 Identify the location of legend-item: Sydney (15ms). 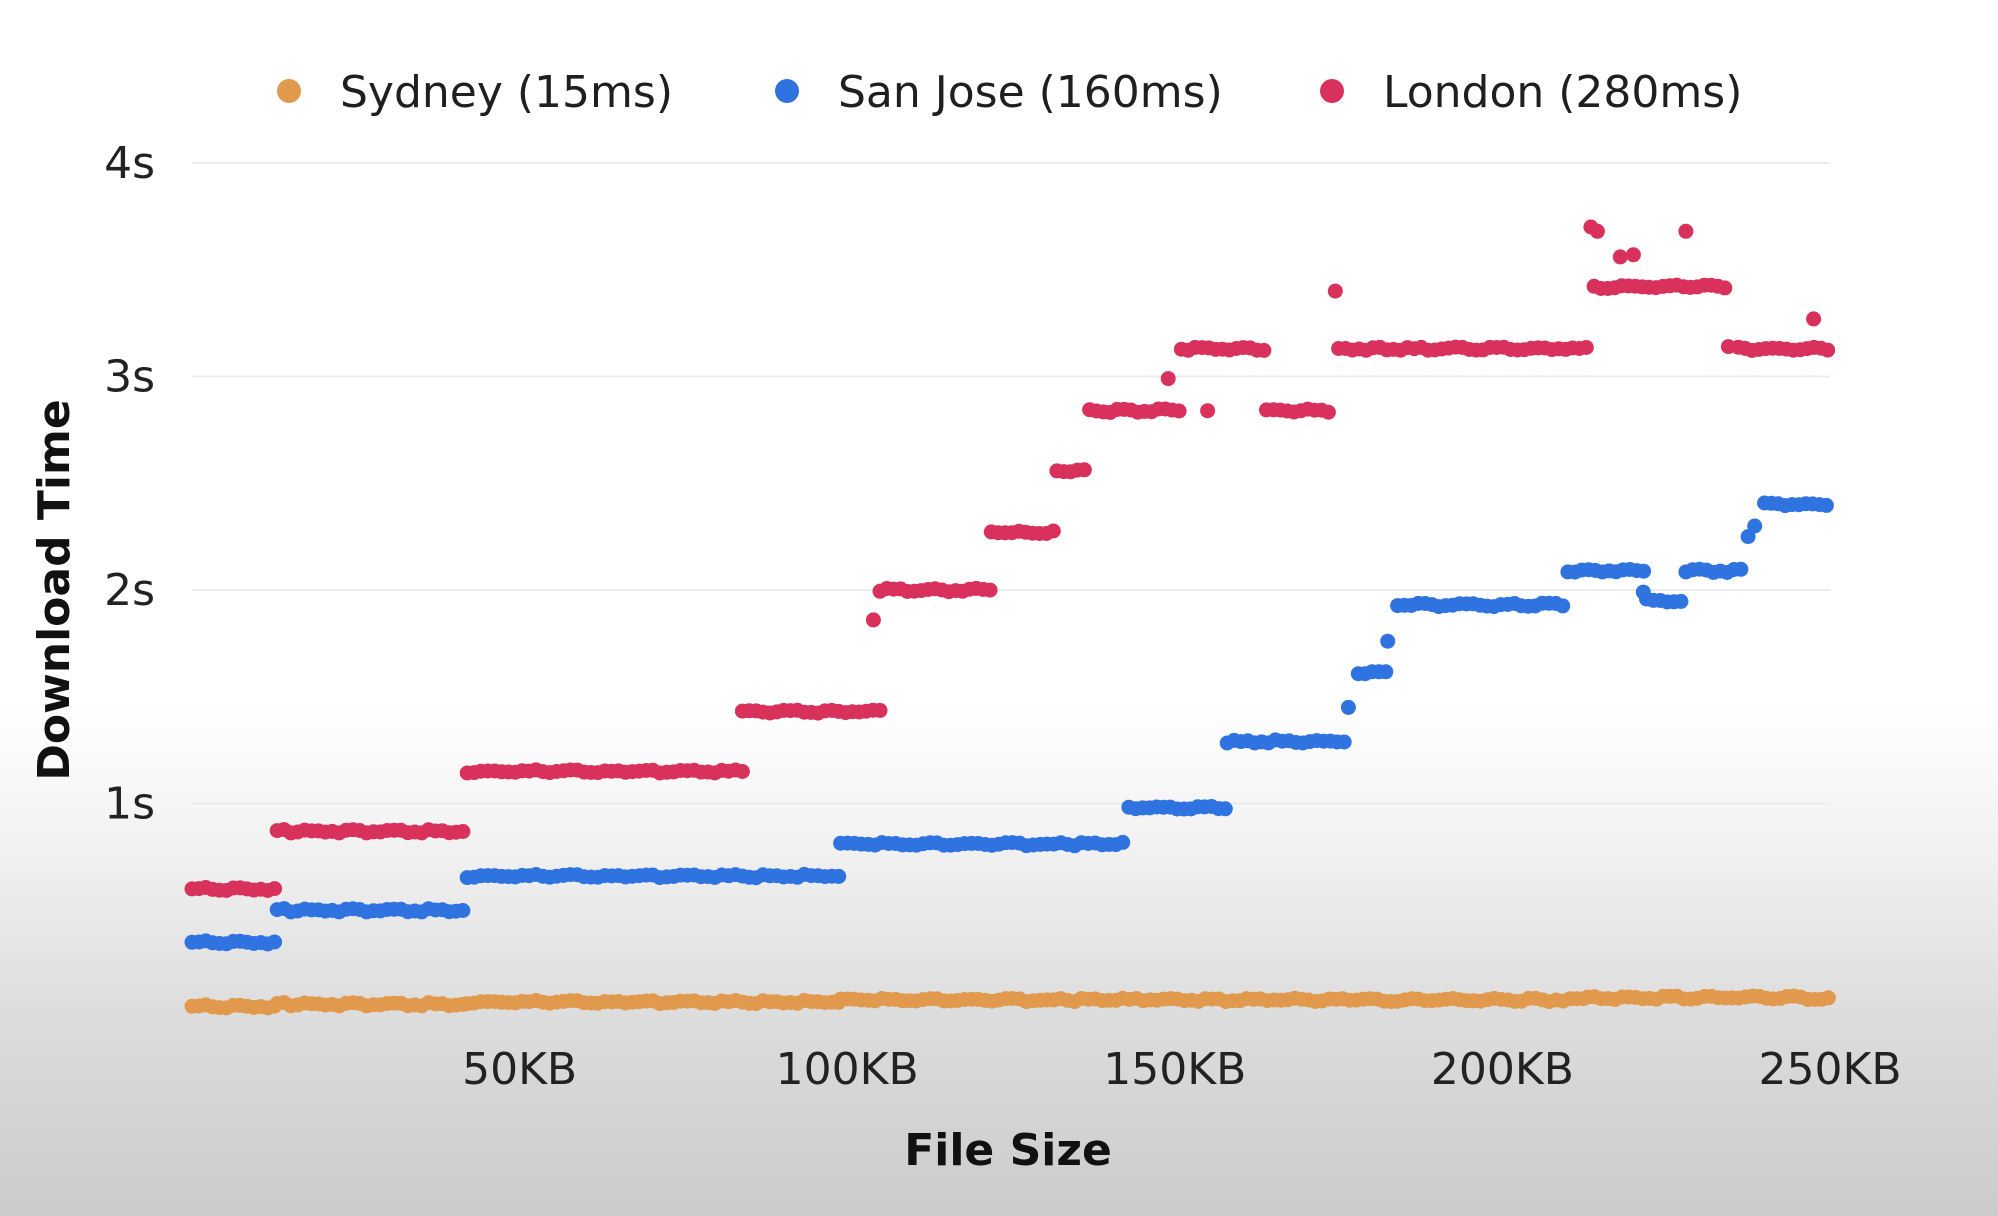
(475, 92).